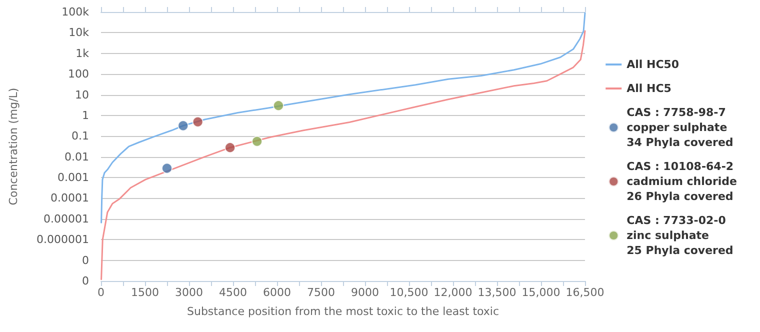 Image resolution: width=760 pixels, height=332 pixels. What do you see at coordinates (365, 292) in the screenshot?
I see `x-tick-label: 9000` at bounding box center [365, 292].